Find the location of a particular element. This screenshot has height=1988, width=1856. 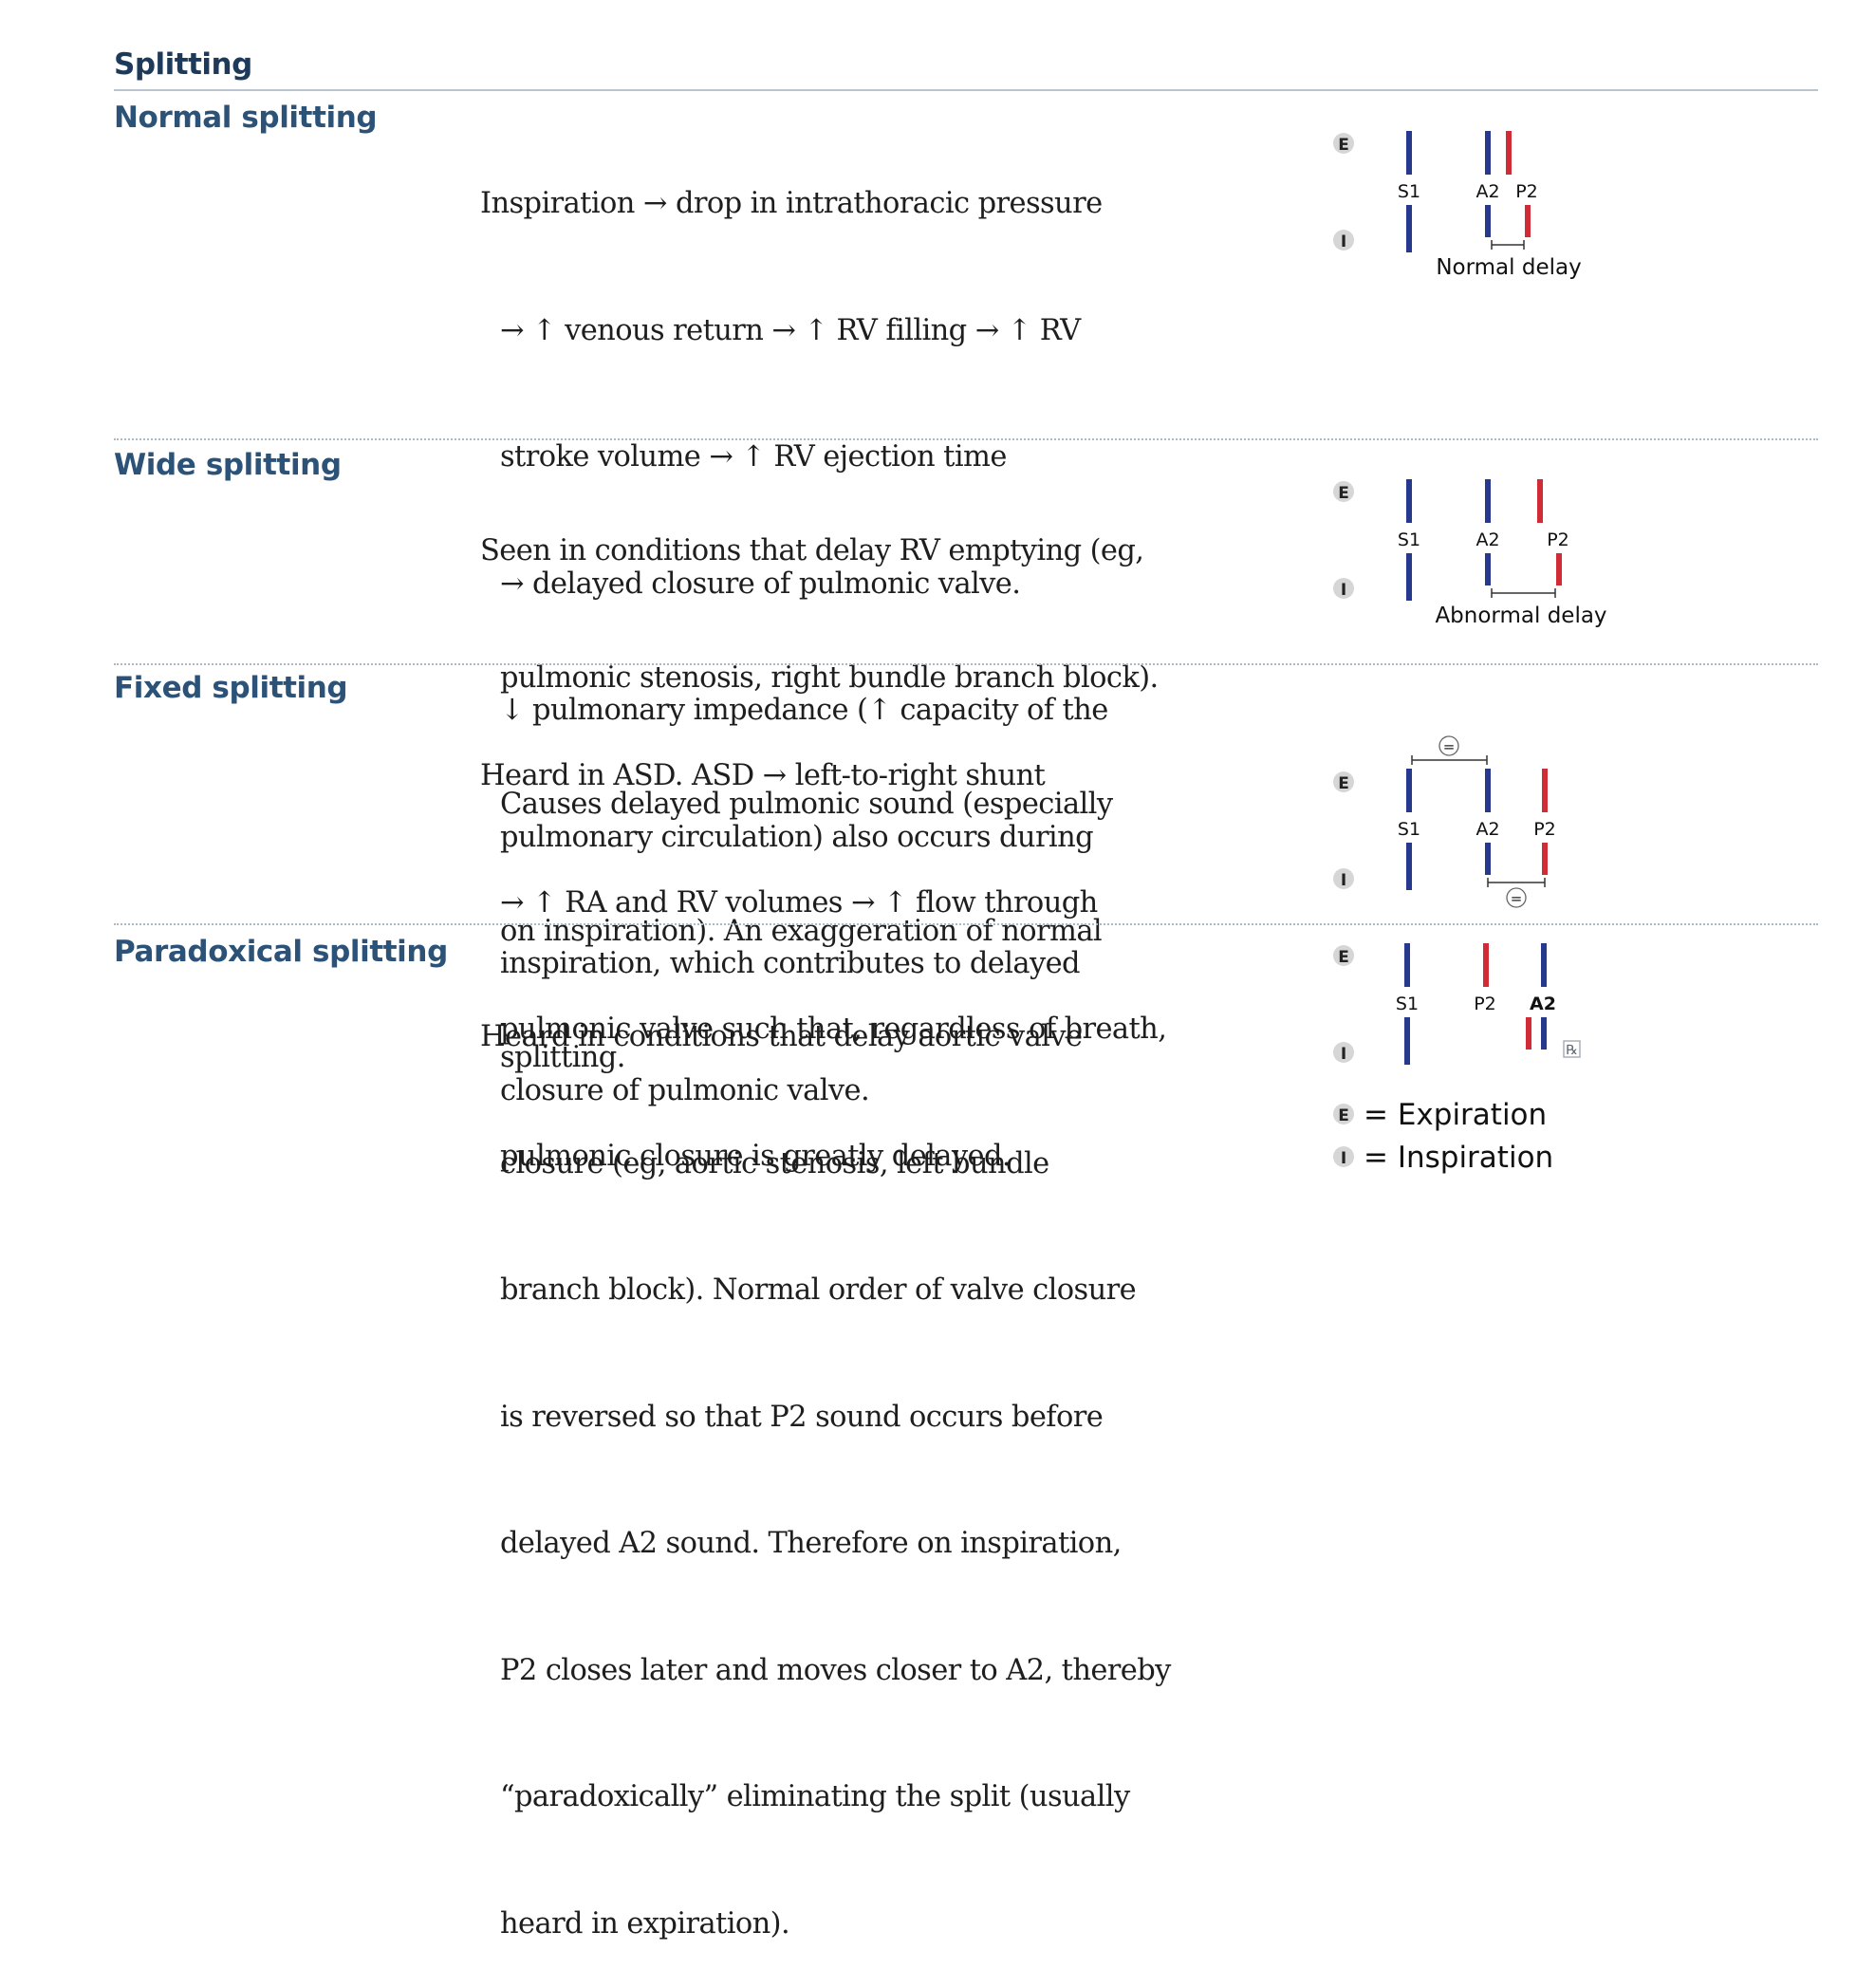

equal-badge-bottom is located at coordinates (1517, 897).